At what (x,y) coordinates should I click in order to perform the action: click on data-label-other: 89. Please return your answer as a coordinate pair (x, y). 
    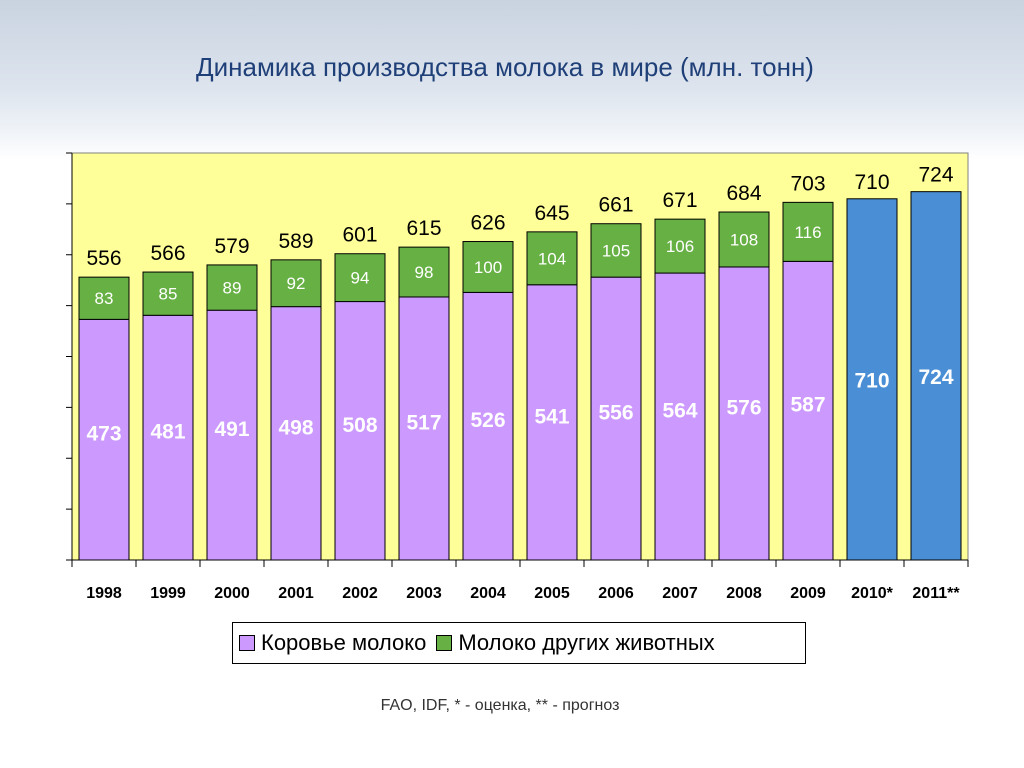
    Looking at the image, I should click on (232, 288).